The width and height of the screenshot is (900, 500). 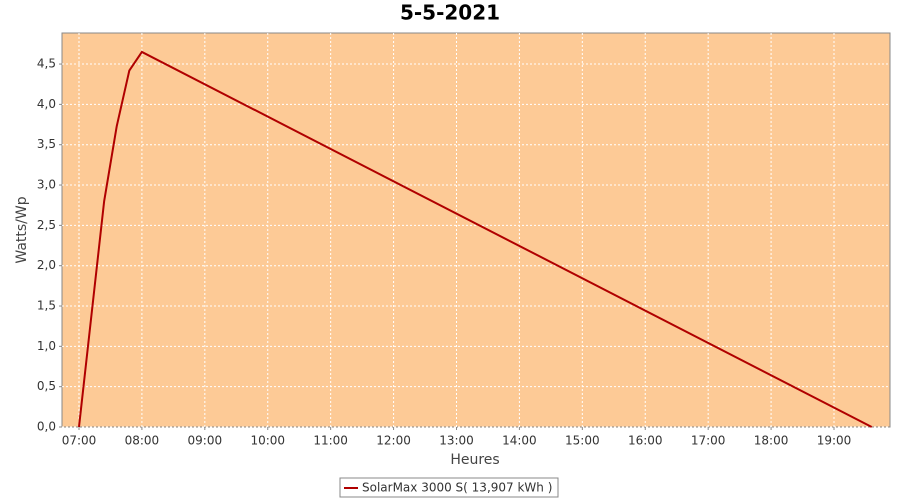 What do you see at coordinates (46, 104) in the screenshot?
I see `y-tick-label: 4,0` at bounding box center [46, 104].